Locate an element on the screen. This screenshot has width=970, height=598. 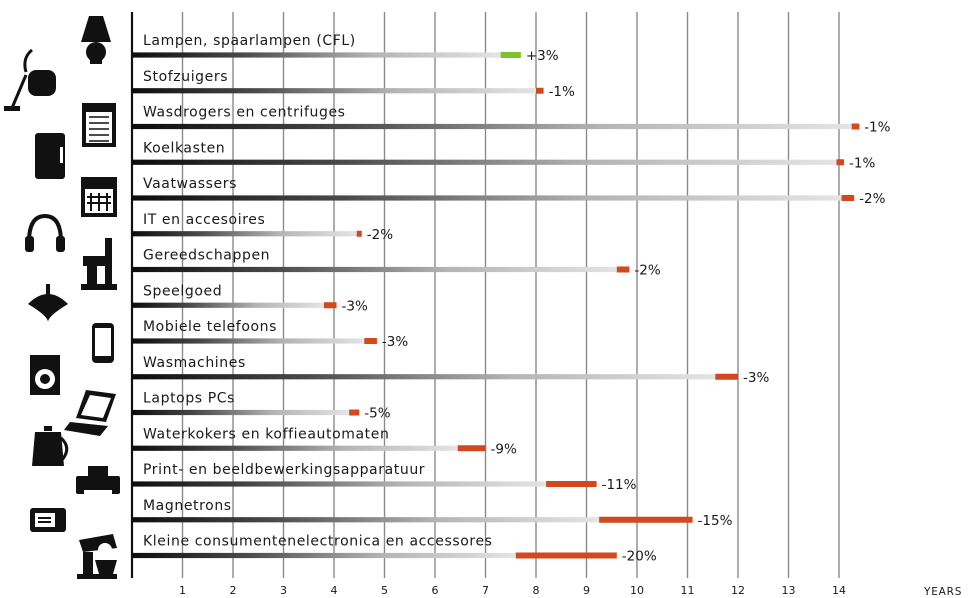
tumble-dryer-icon is located at coordinates (99, 125).